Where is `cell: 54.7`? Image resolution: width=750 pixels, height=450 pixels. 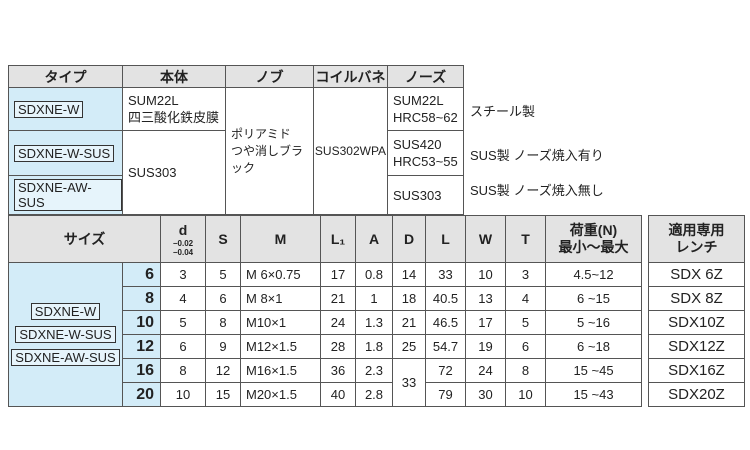 cell: 54.7 is located at coordinates (445, 346).